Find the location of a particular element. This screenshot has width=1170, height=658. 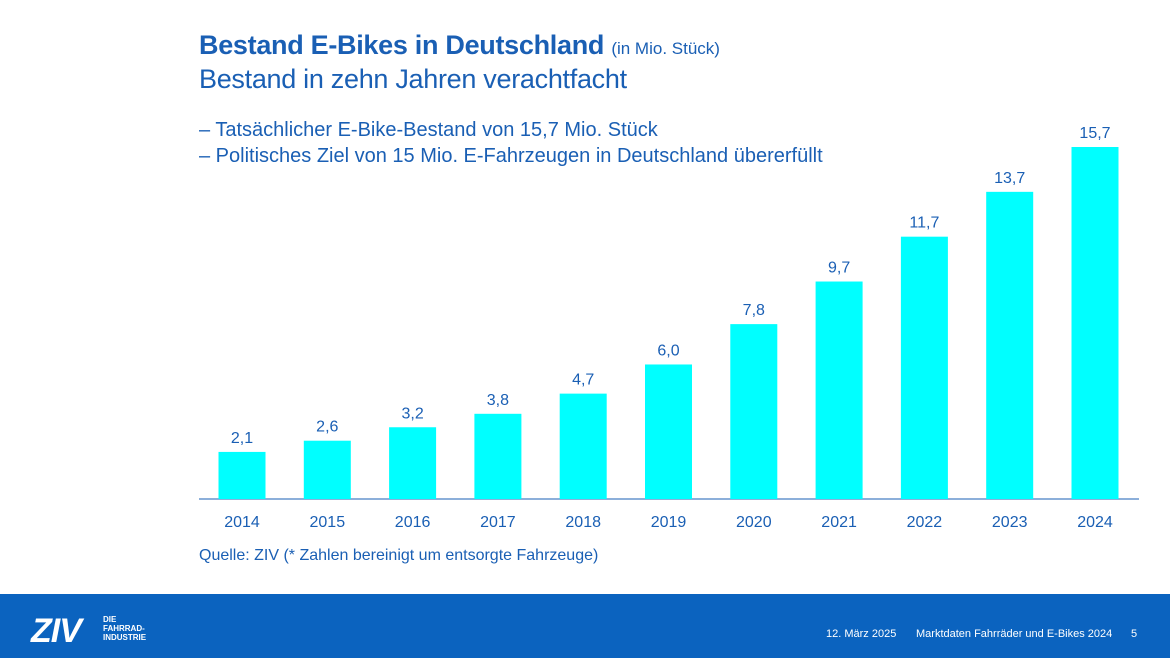

x-tick-label: 2018 is located at coordinates (583, 522).